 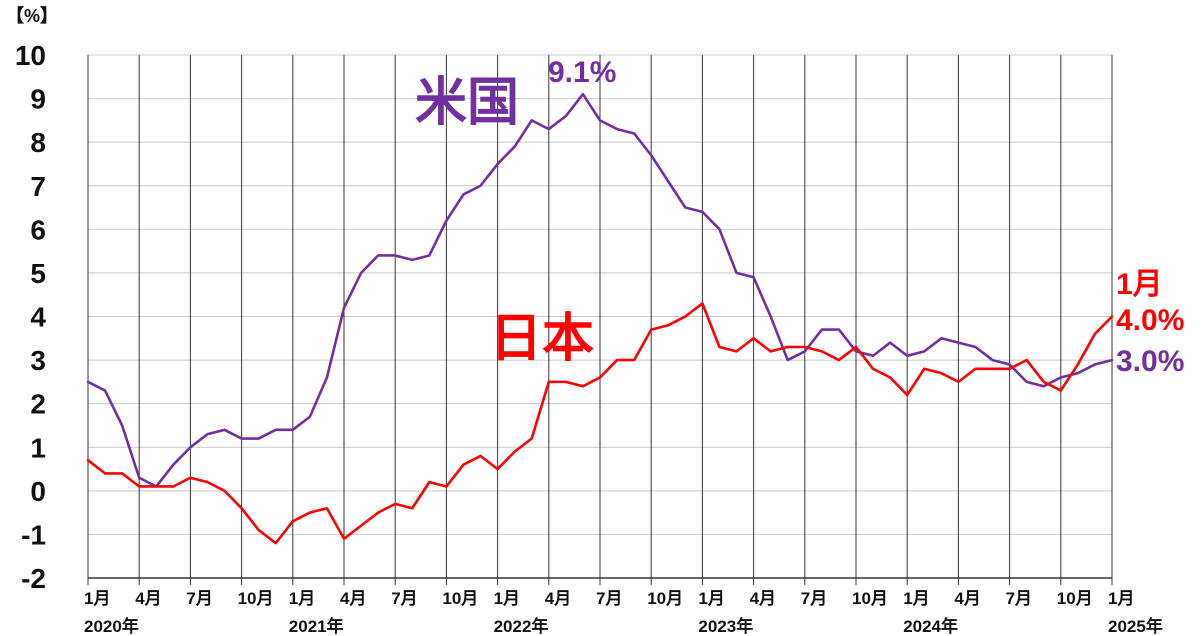 What do you see at coordinates (1135, 626) in the screenshot?
I see `year-label: 2025年` at bounding box center [1135, 626].